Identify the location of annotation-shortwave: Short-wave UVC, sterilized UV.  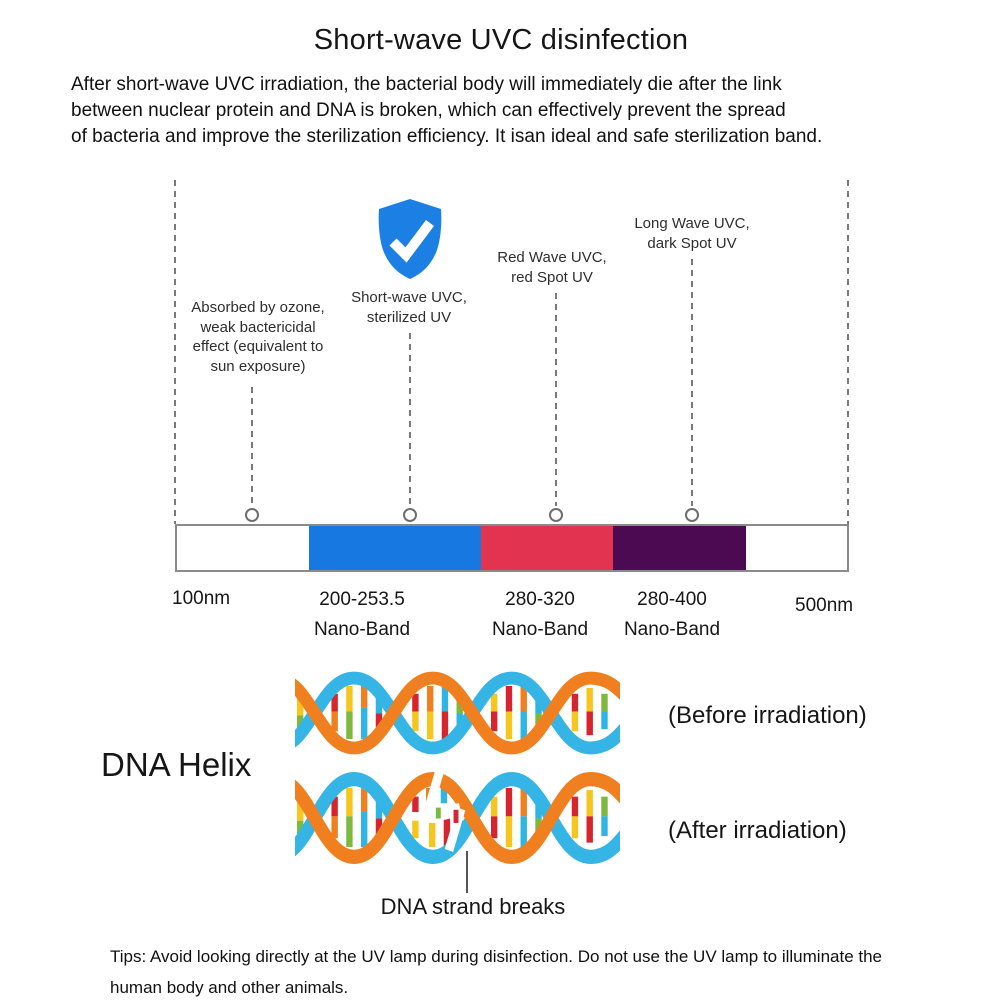
(409, 307).